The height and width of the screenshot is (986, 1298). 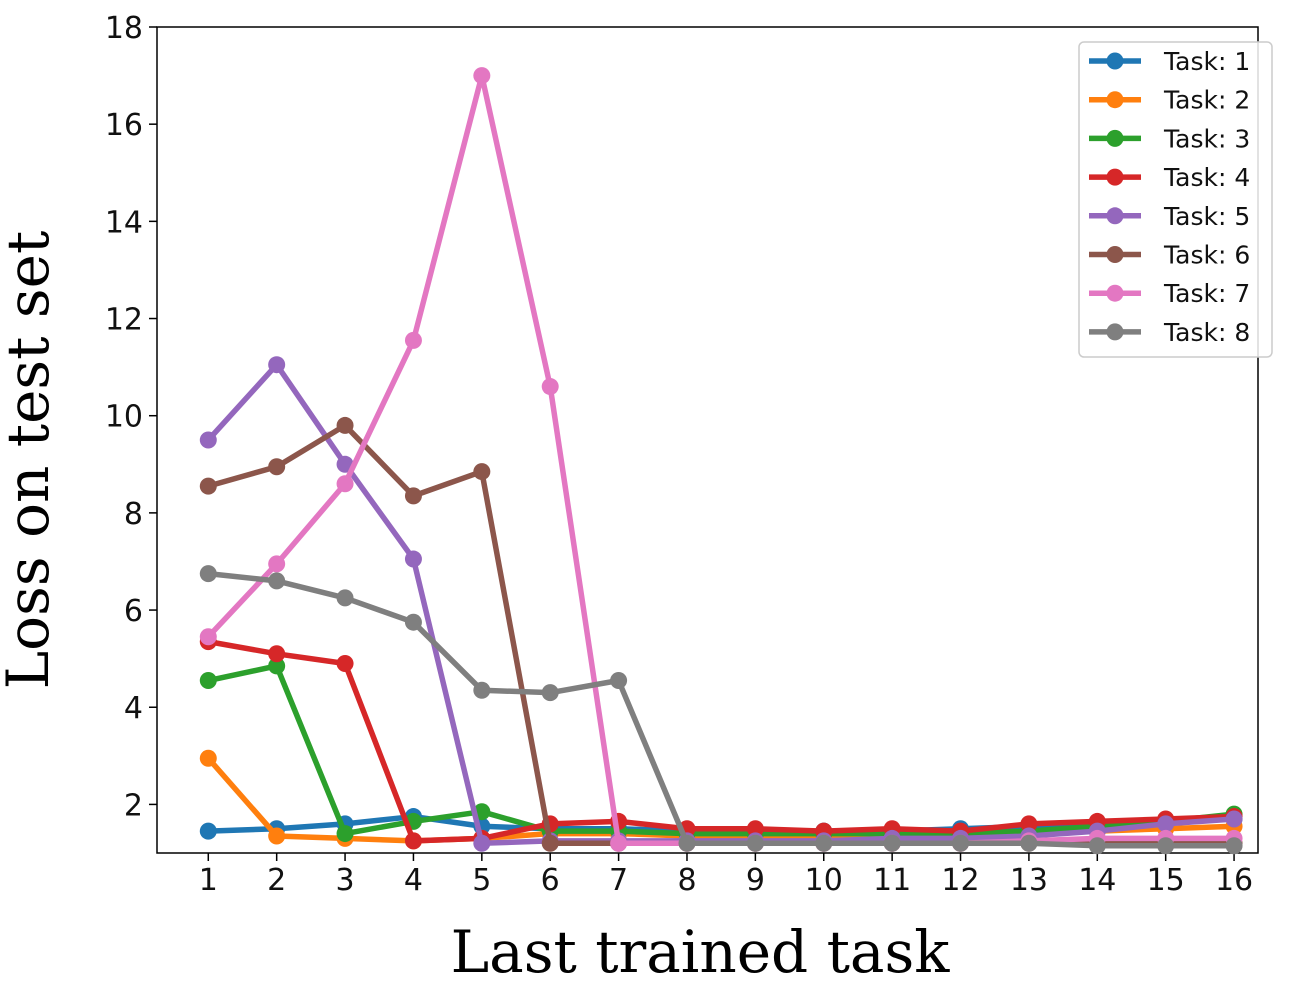 What do you see at coordinates (345, 880) in the screenshot?
I see `x-tick-label: 3` at bounding box center [345, 880].